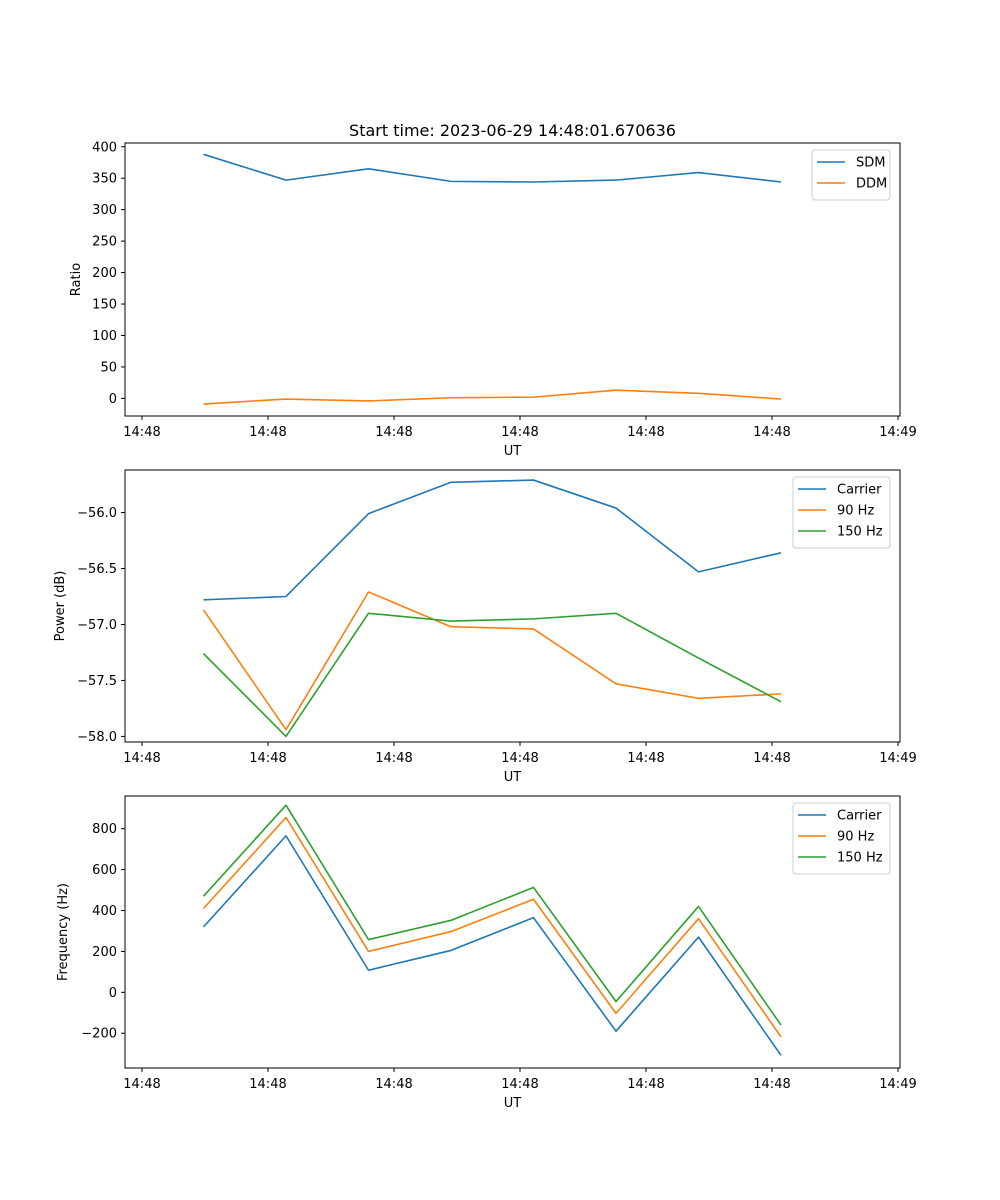  I want to click on ratio-y-tick-label: 300, so click(104, 210).